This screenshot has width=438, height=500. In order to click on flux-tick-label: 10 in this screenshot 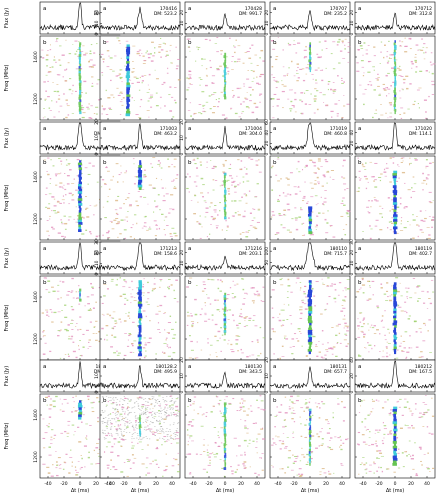, I will do `click(97, 138)`.